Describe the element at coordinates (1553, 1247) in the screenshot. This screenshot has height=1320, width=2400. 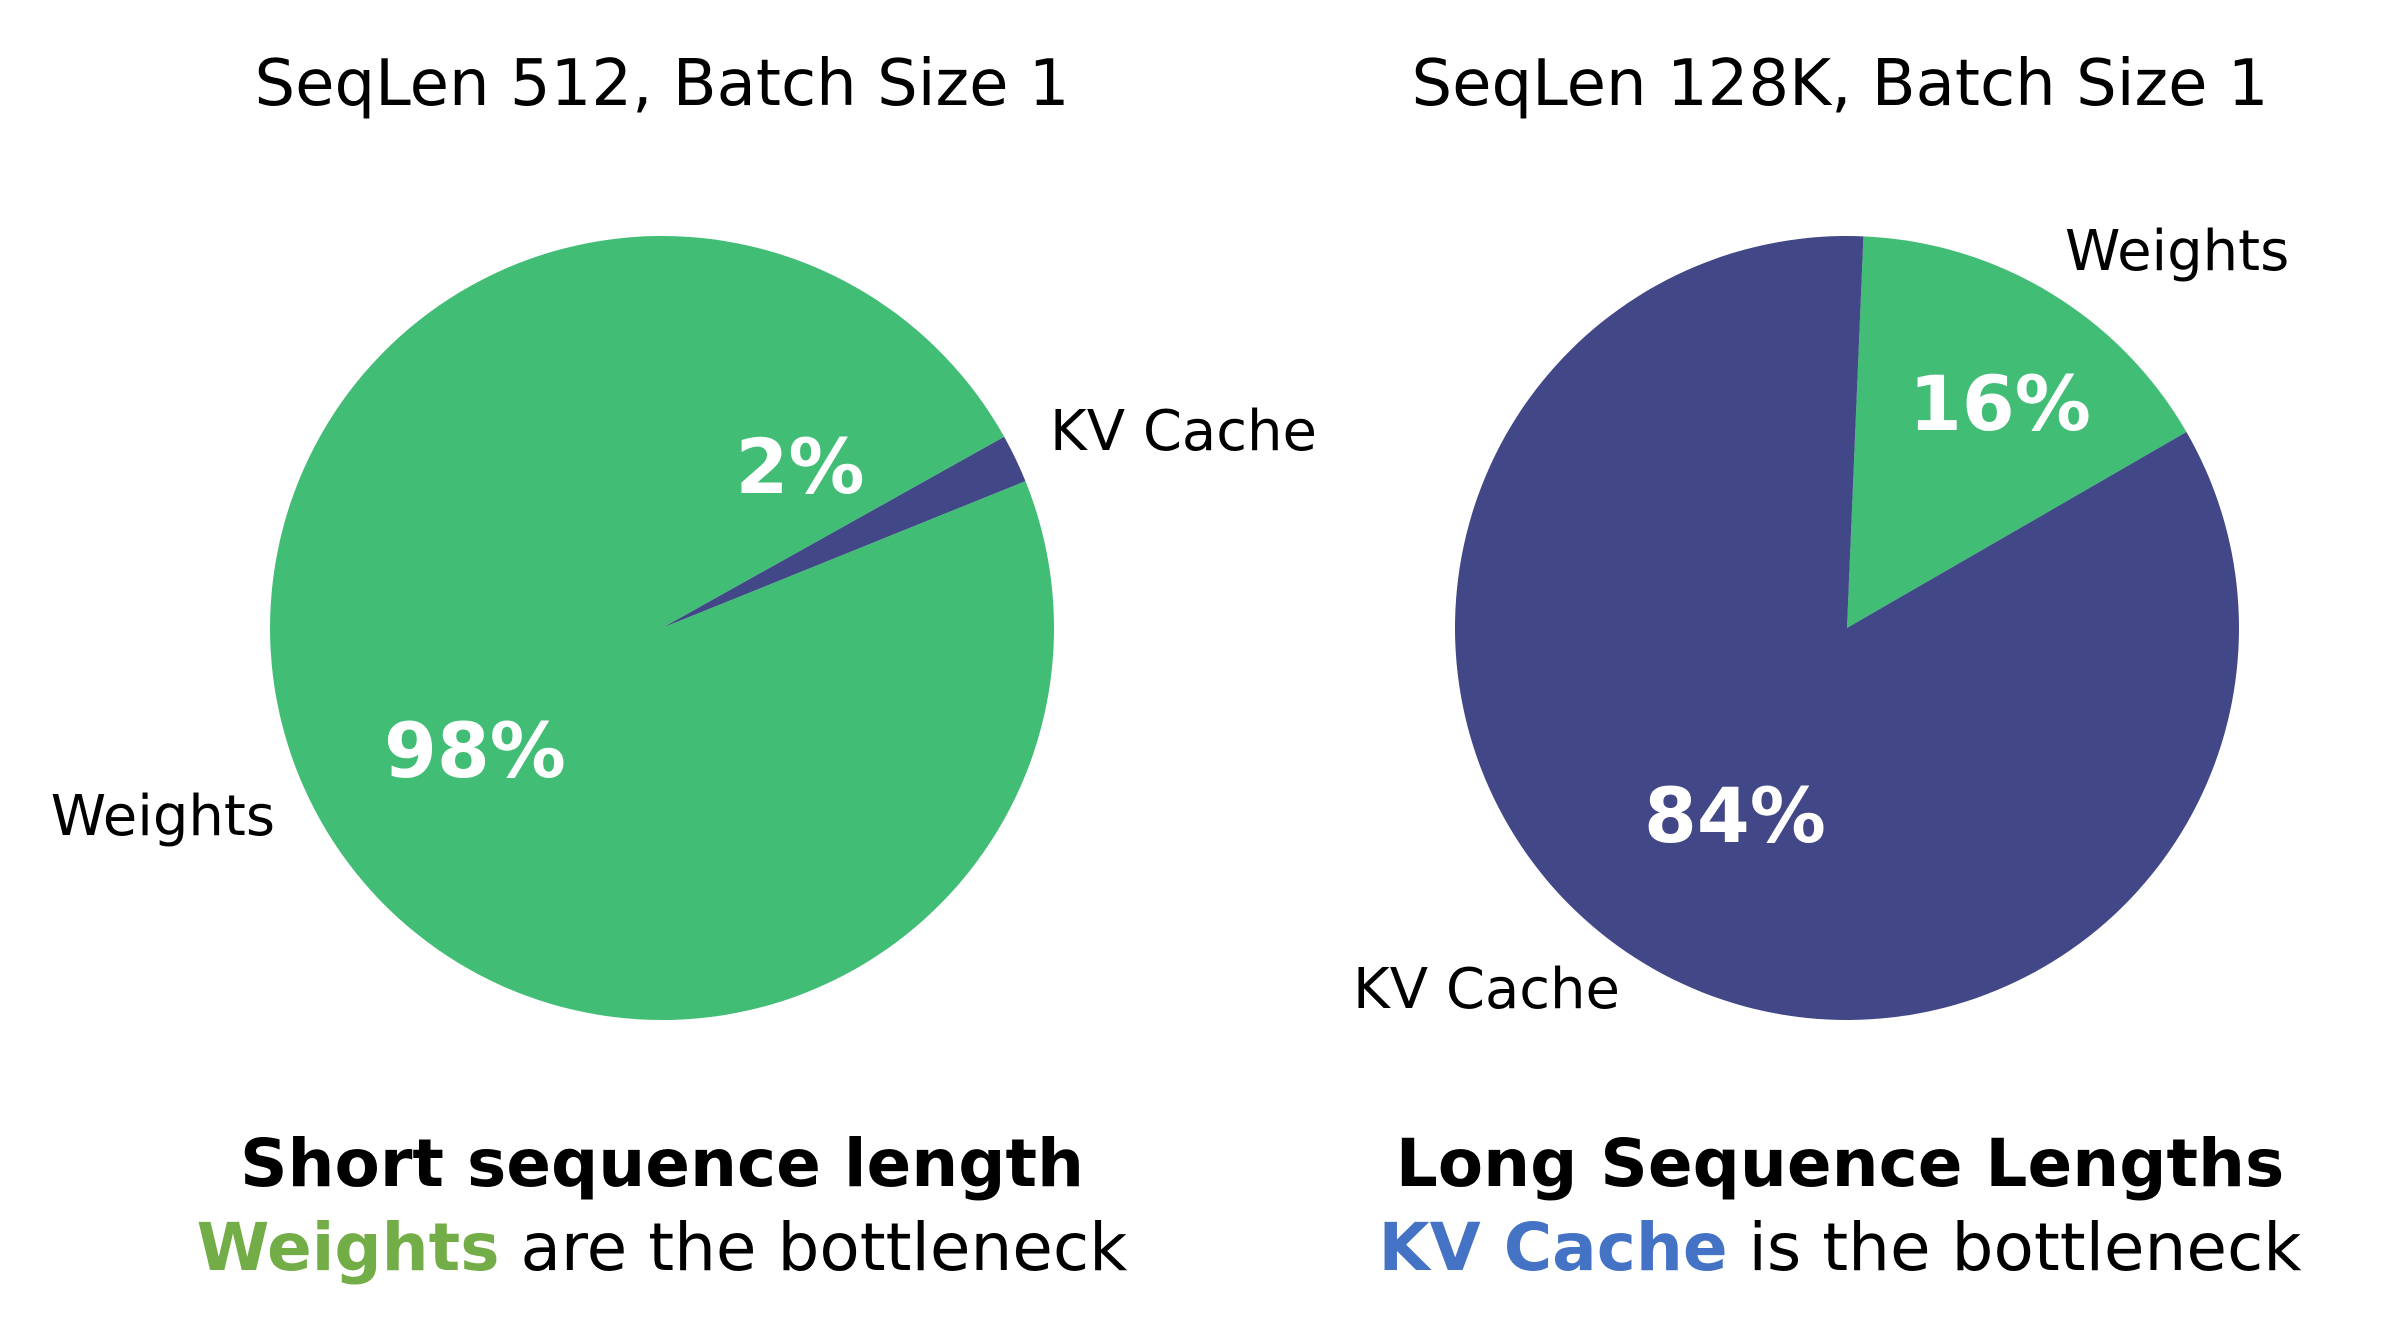
I see `caption-highlight-kv-cache: KV Cache` at that location.